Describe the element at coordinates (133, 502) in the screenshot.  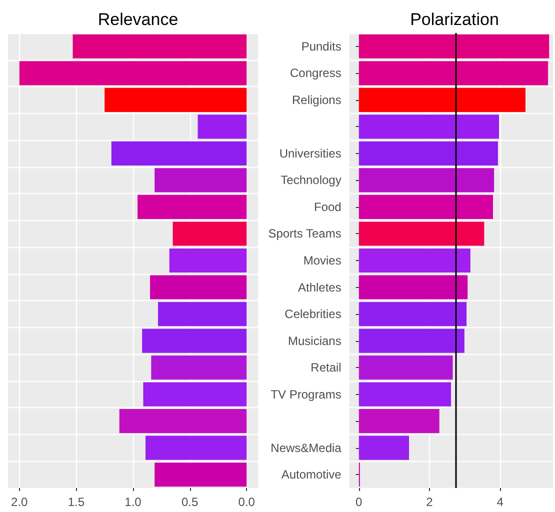
I see `x-tick-label: 1.0` at that location.